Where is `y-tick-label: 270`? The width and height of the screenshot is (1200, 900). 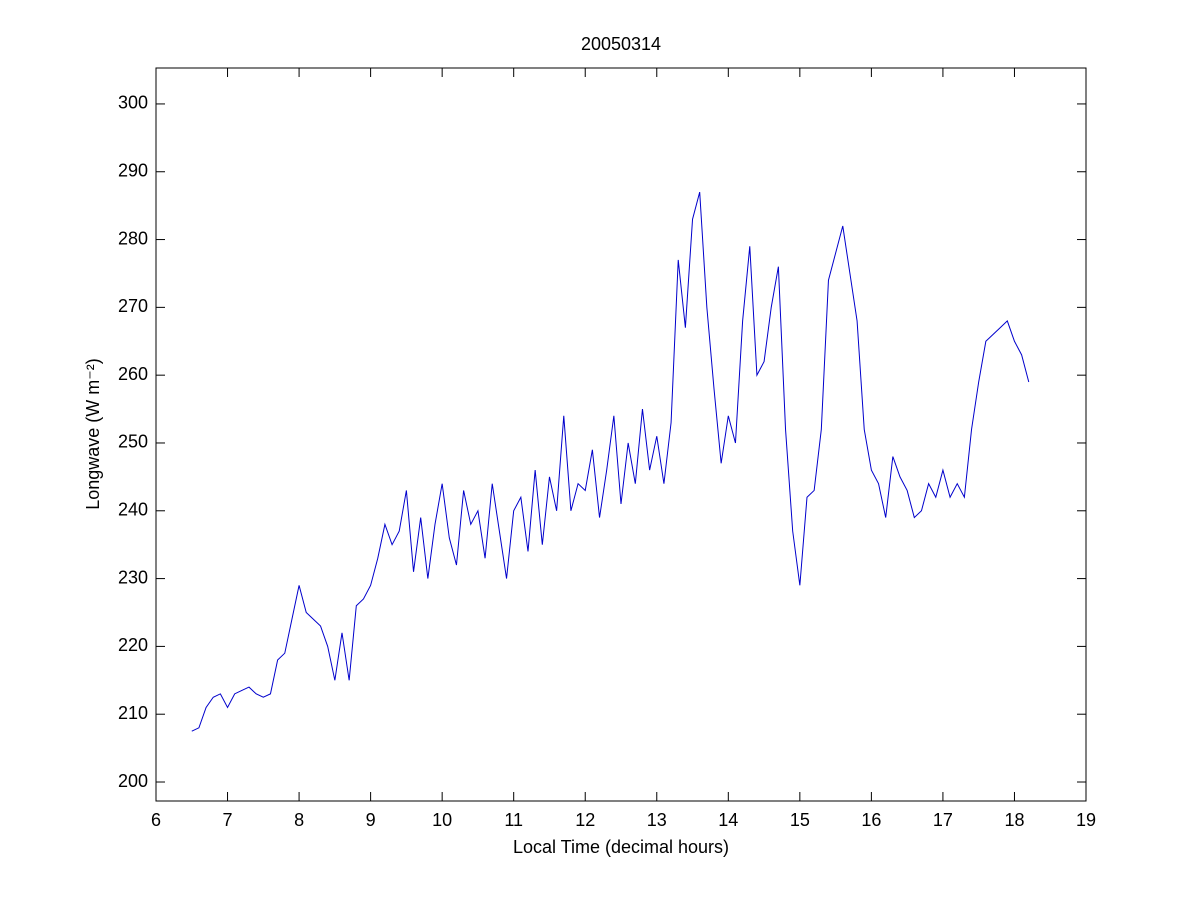 y-tick-label: 270 is located at coordinates (133, 306).